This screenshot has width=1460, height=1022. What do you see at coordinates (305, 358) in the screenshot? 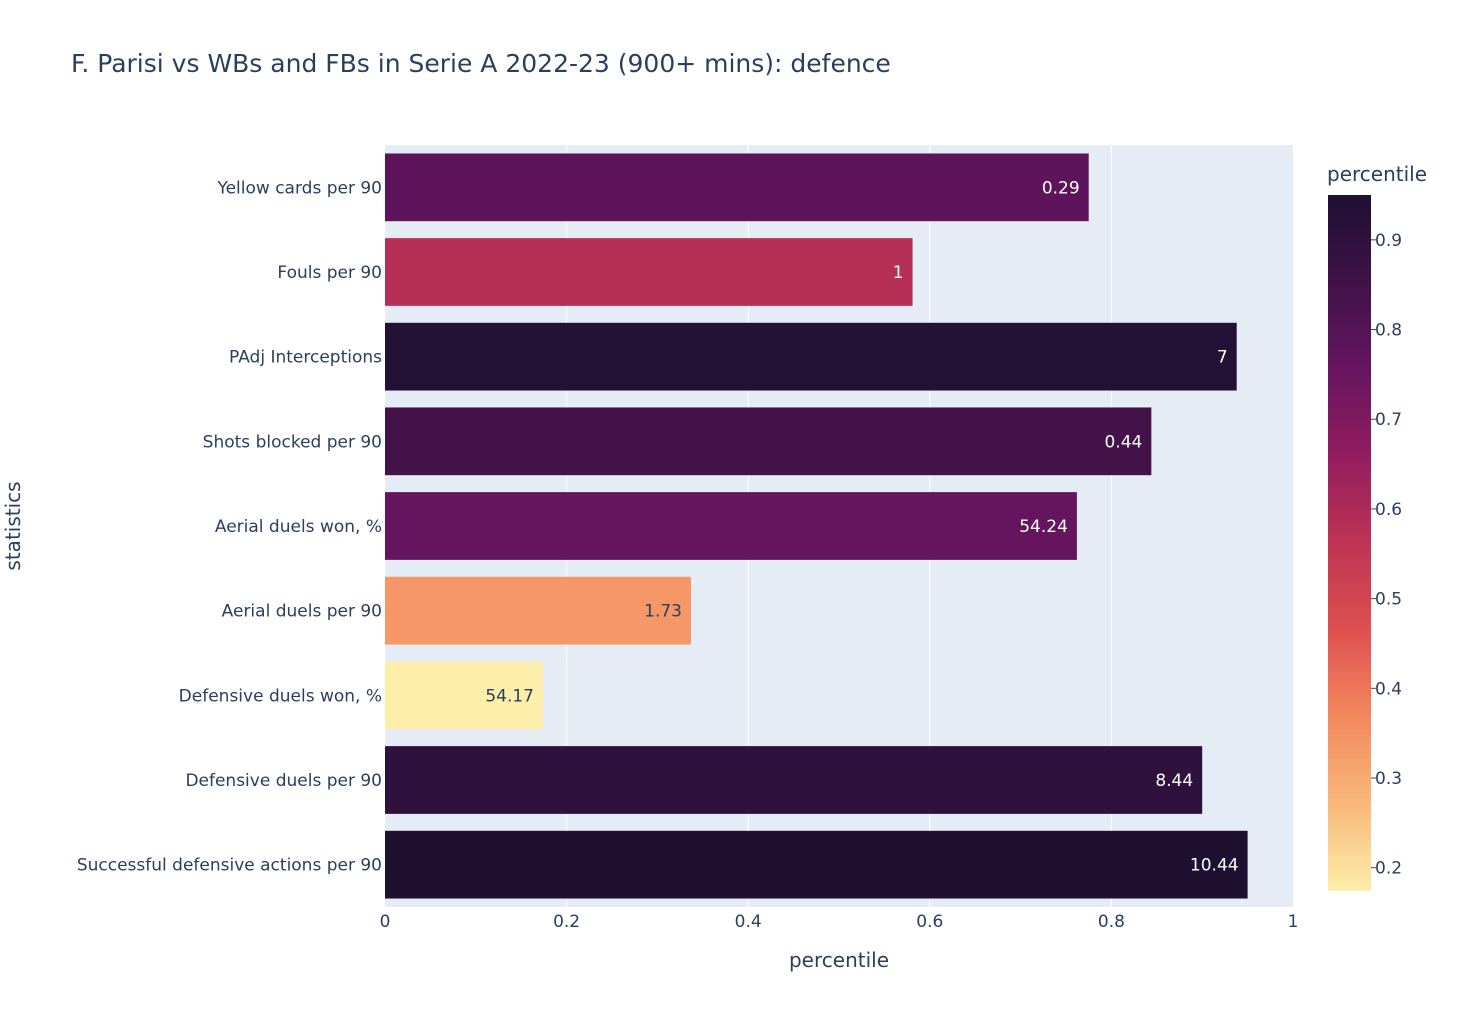
I see `y-tick-label: PAdj Interceptions` at bounding box center [305, 358].